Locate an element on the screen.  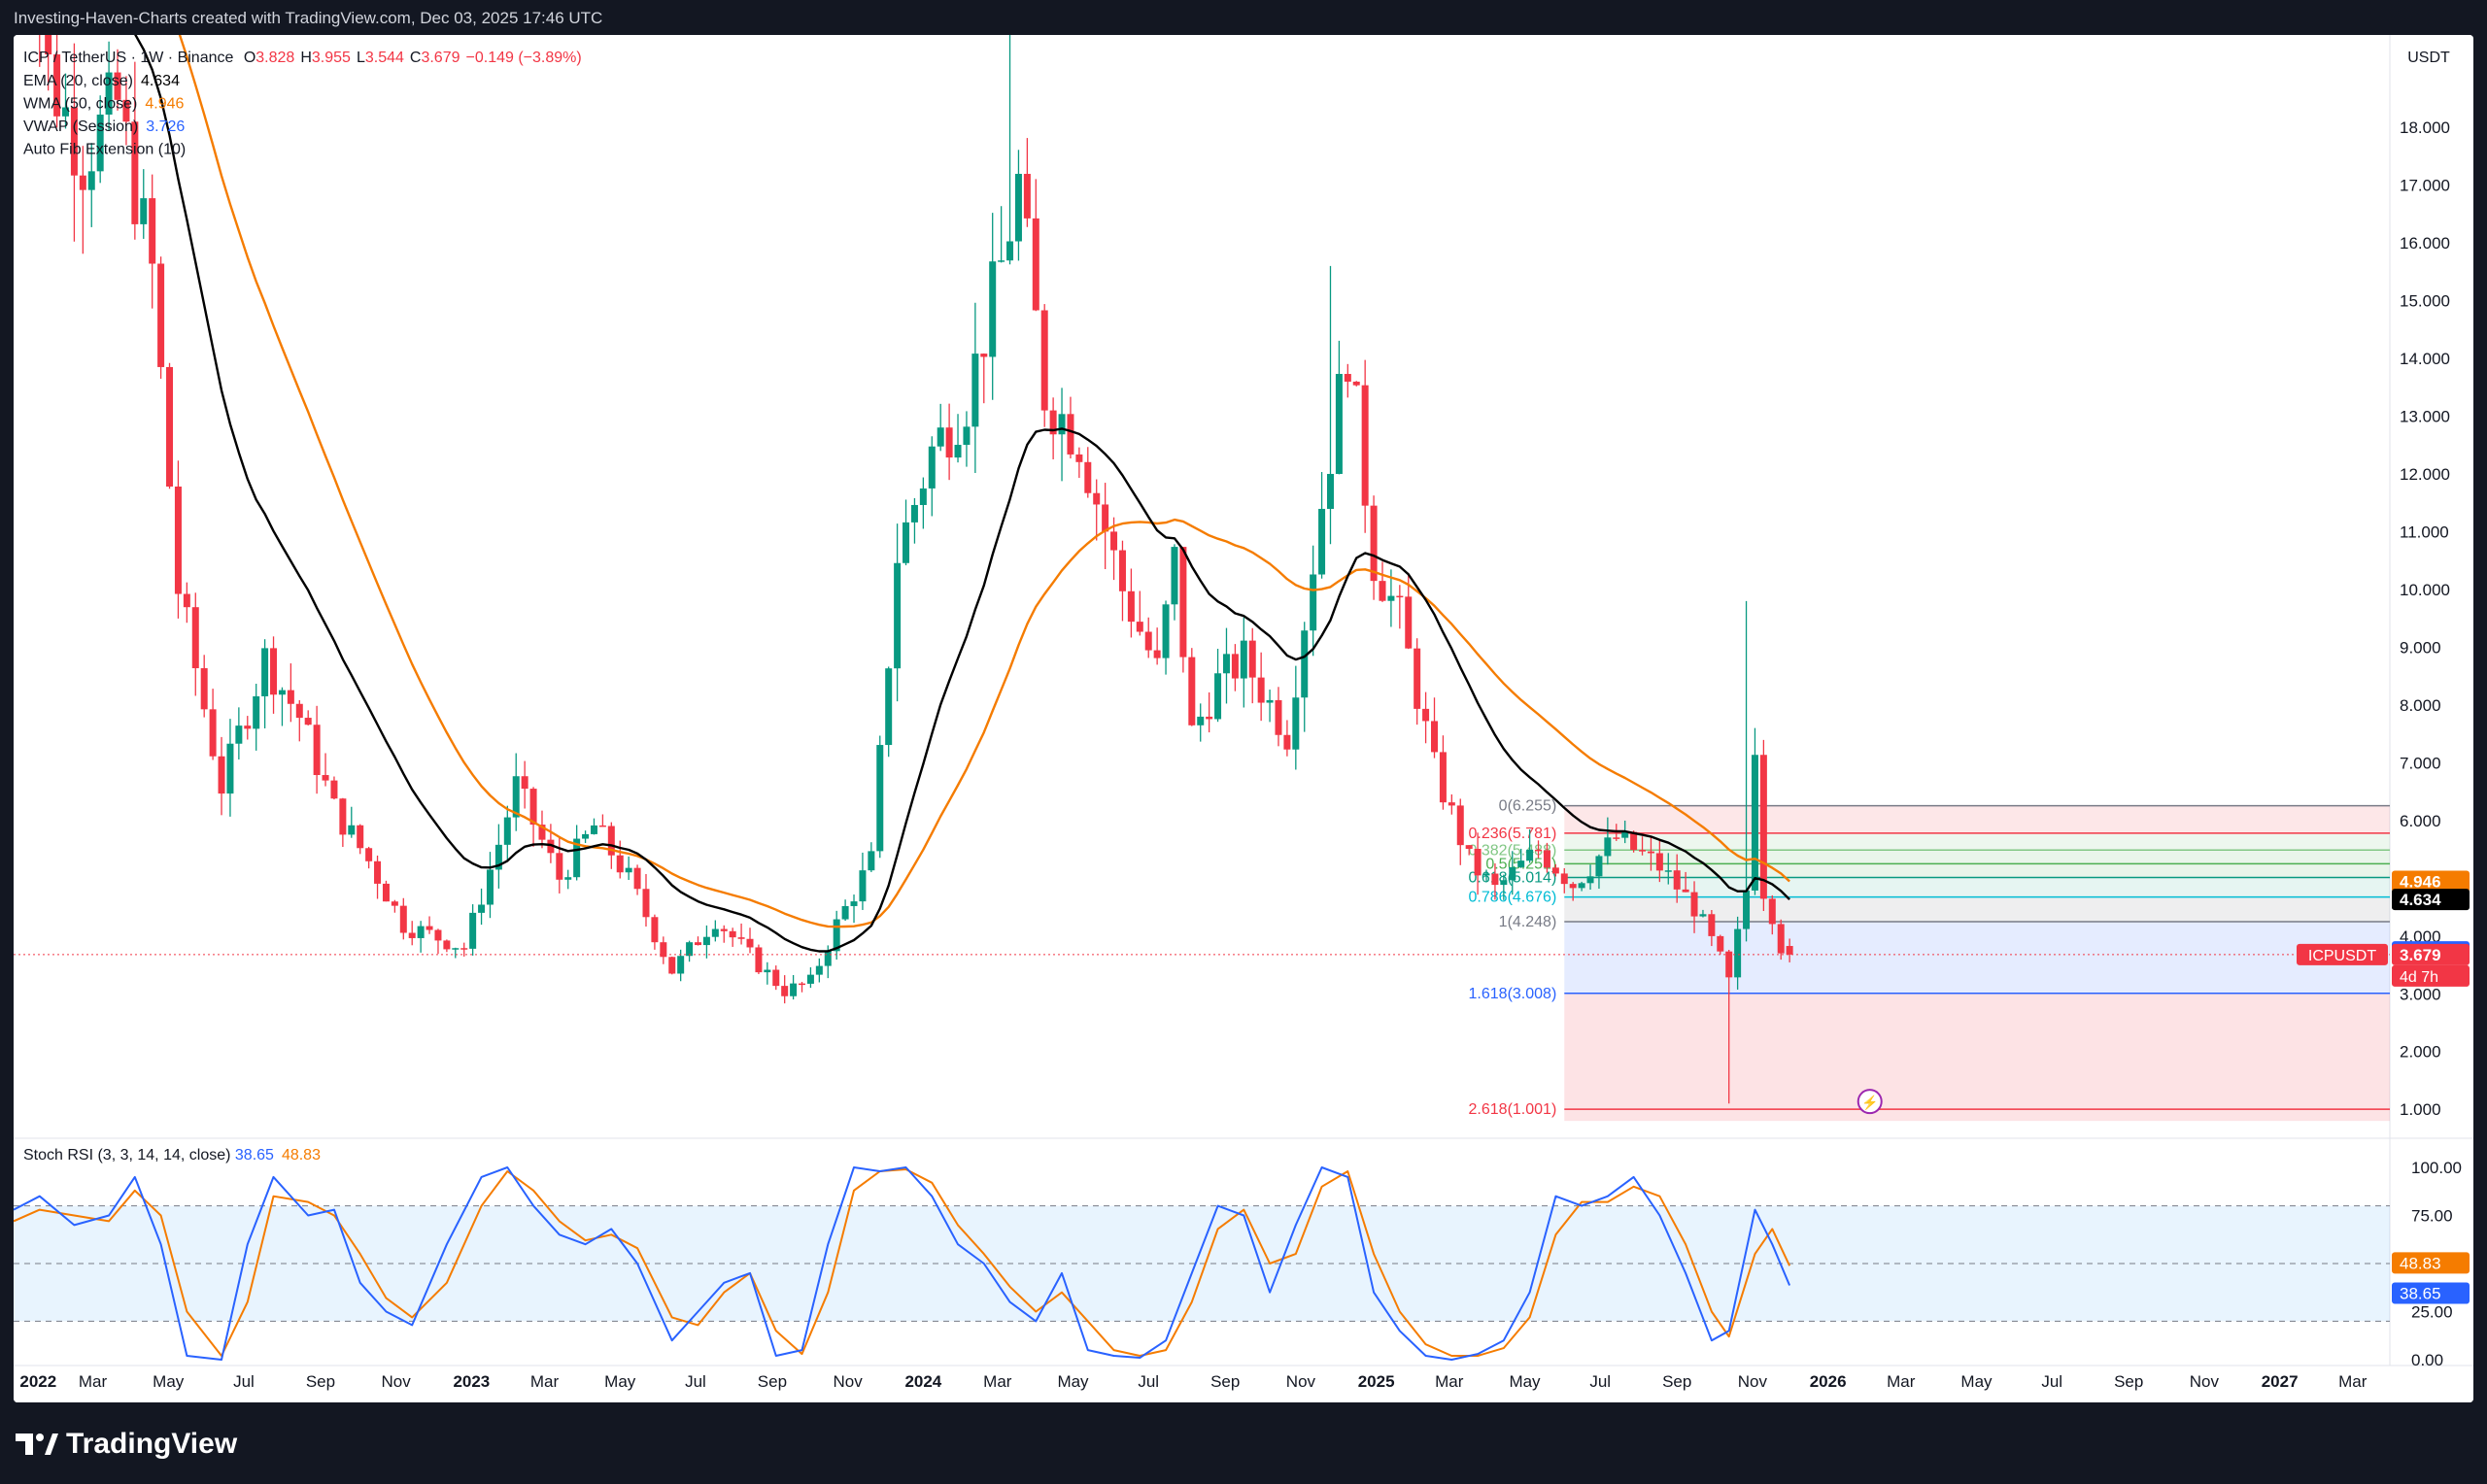
fib-level-label: 2.618(1.001) is located at coordinates (1513, 1109).